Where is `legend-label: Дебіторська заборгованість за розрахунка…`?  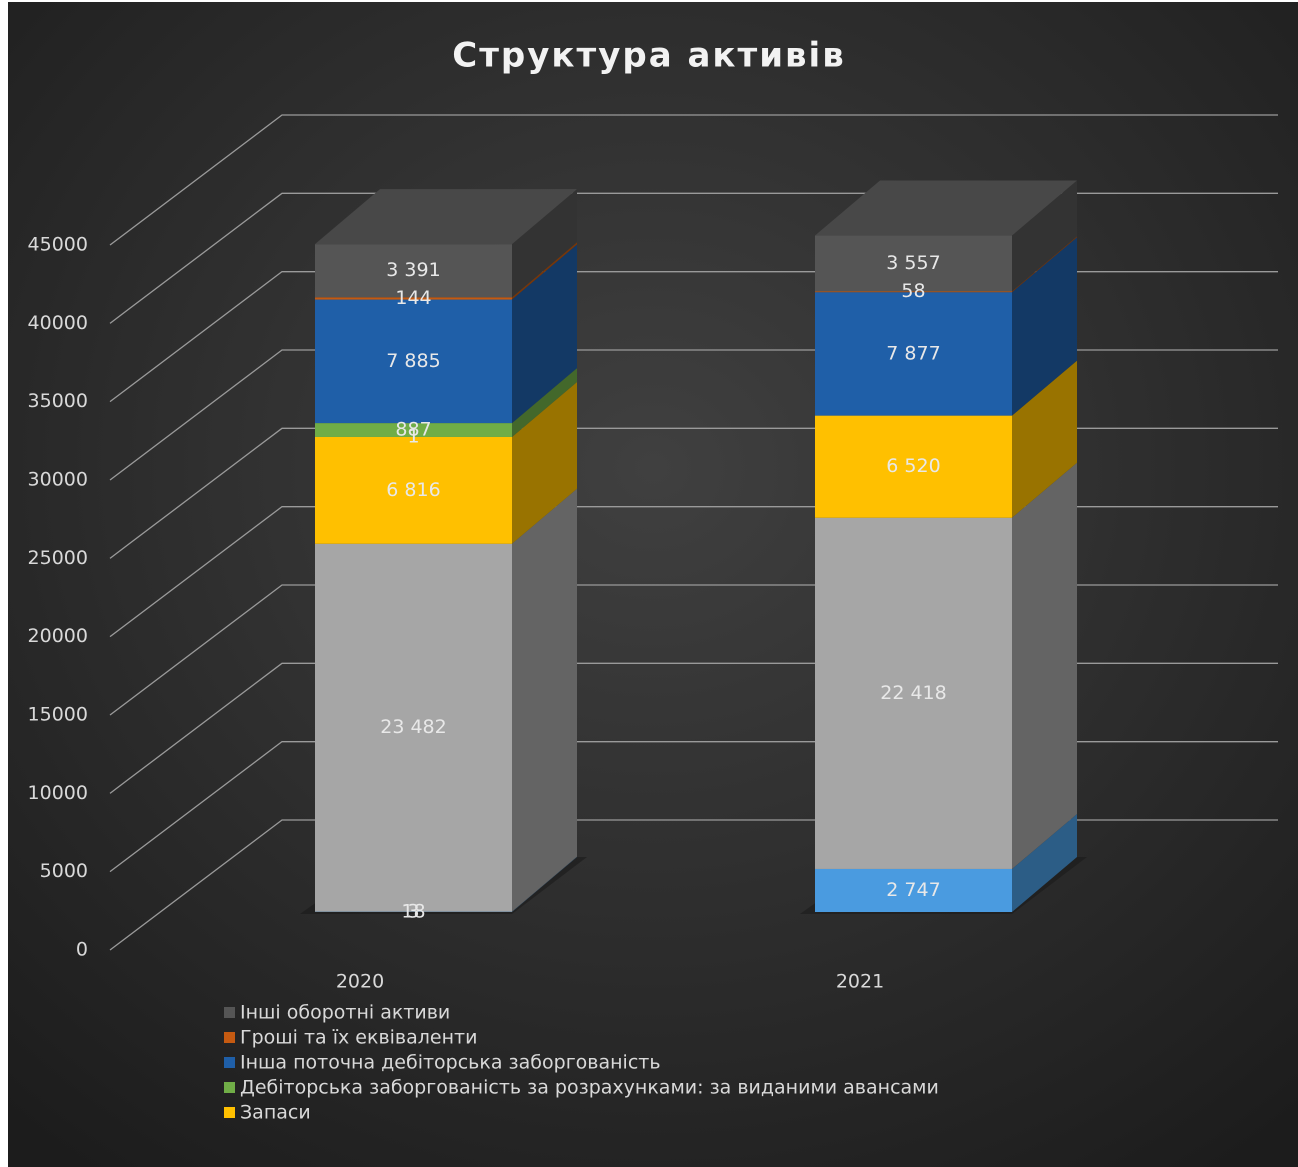
legend-label: Дебіторська заборгованість за розрахунка… is located at coordinates (589, 1088).